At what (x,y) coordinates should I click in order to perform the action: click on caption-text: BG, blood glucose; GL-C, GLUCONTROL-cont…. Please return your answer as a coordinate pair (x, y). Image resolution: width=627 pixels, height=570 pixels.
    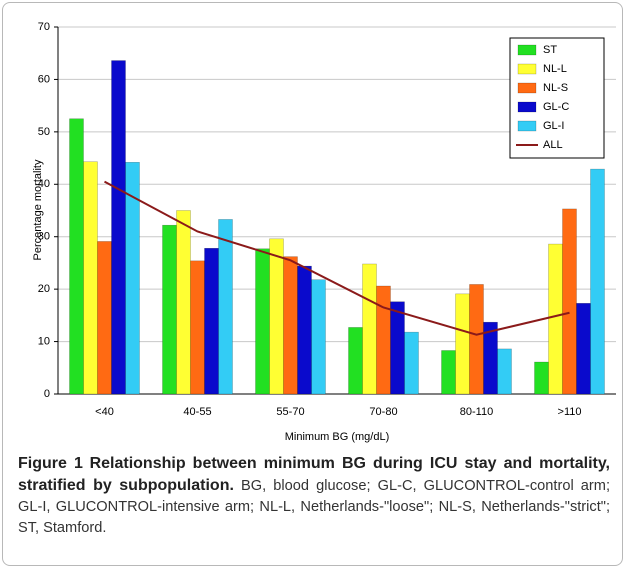
    Looking at the image, I should click on (314, 507).